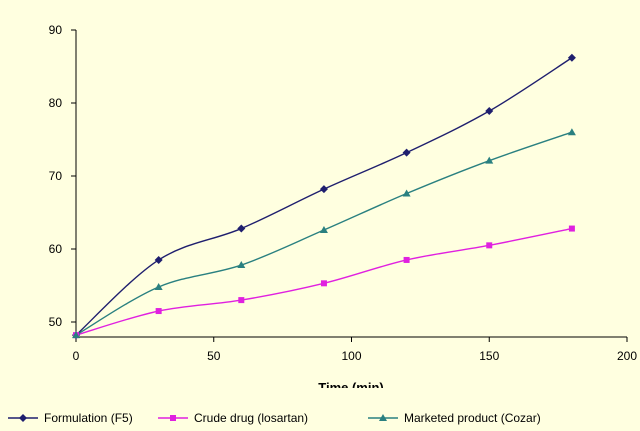  Describe the element at coordinates (56, 249) in the screenshot. I see `y-tick-label: 60` at that location.